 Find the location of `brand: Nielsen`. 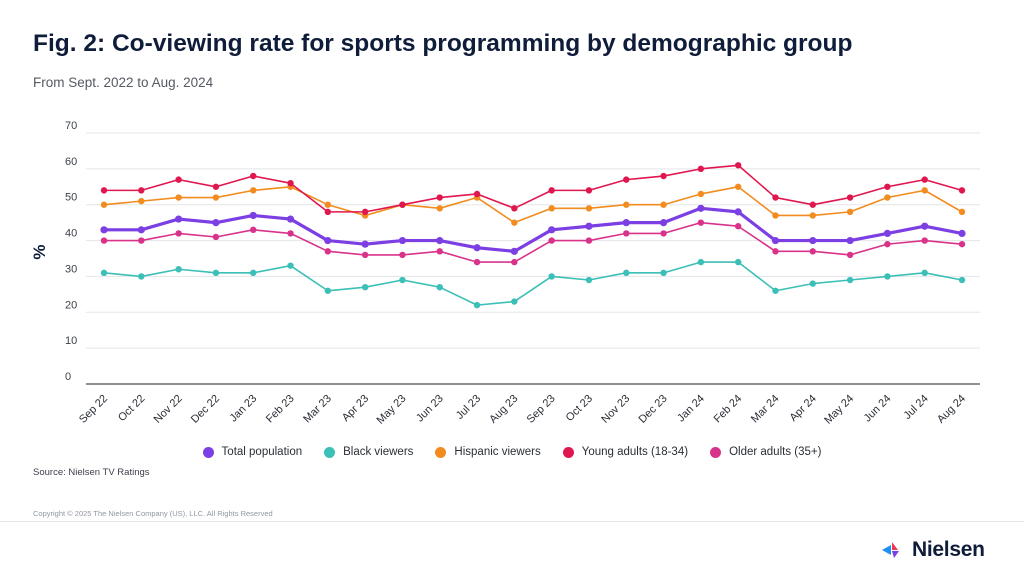

brand: Nielsen is located at coordinates (933, 550).